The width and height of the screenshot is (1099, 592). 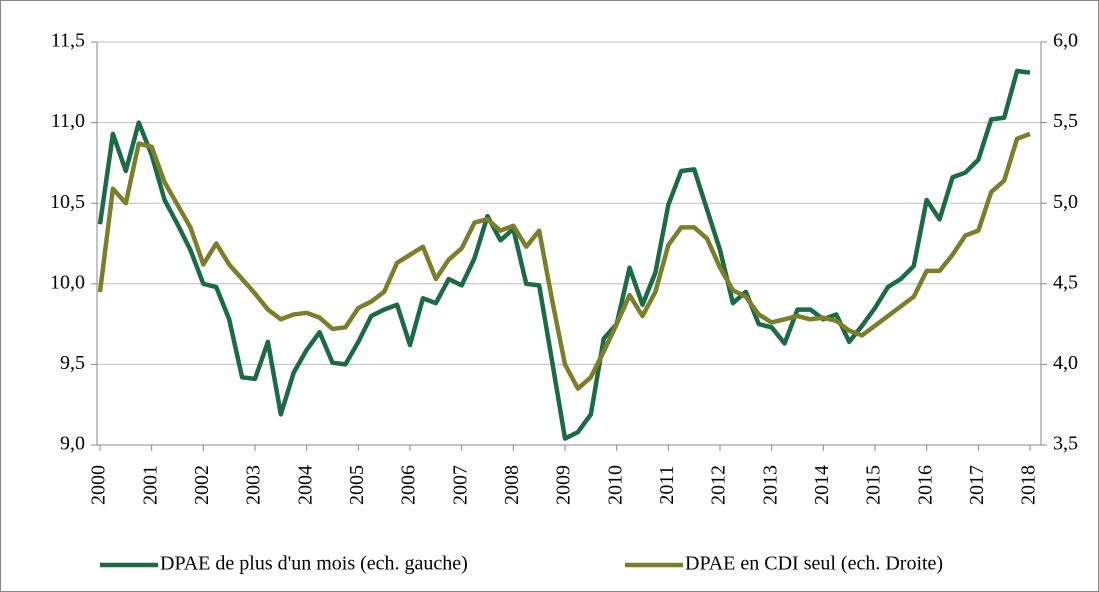 What do you see at coordinates (925, 485) in the screenshot?
I see `x-tick-label: 2016` at bounding box center [925, 485].